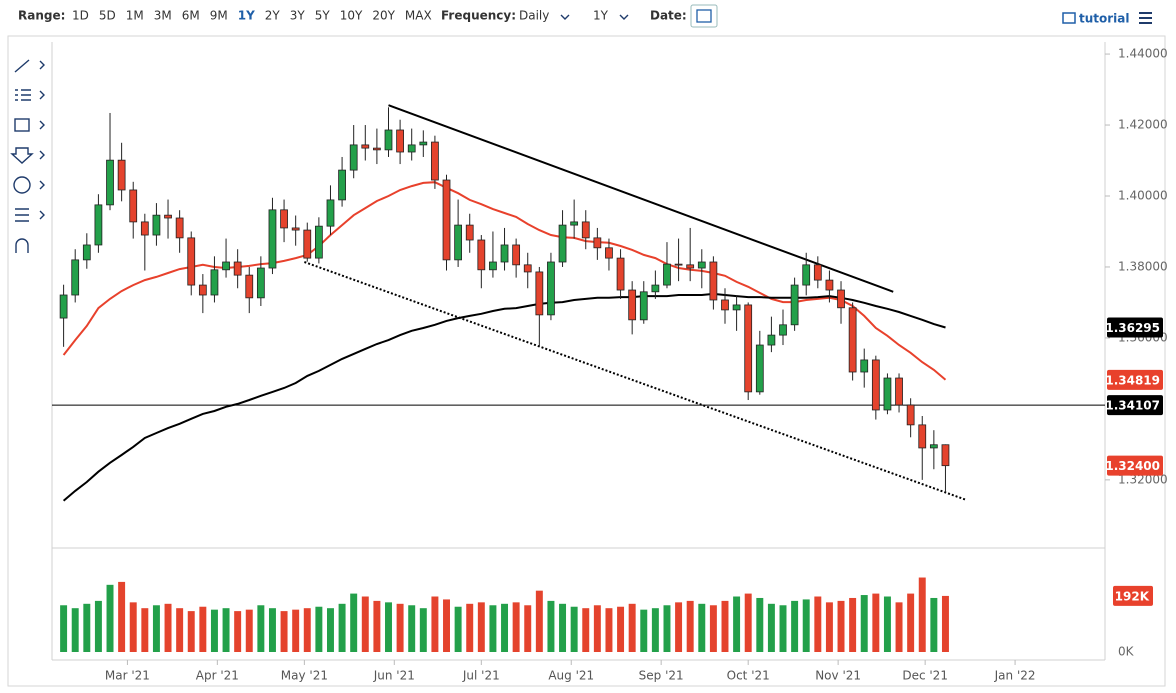  I want to click on x-tick-label: May '21, so click(304, 676).